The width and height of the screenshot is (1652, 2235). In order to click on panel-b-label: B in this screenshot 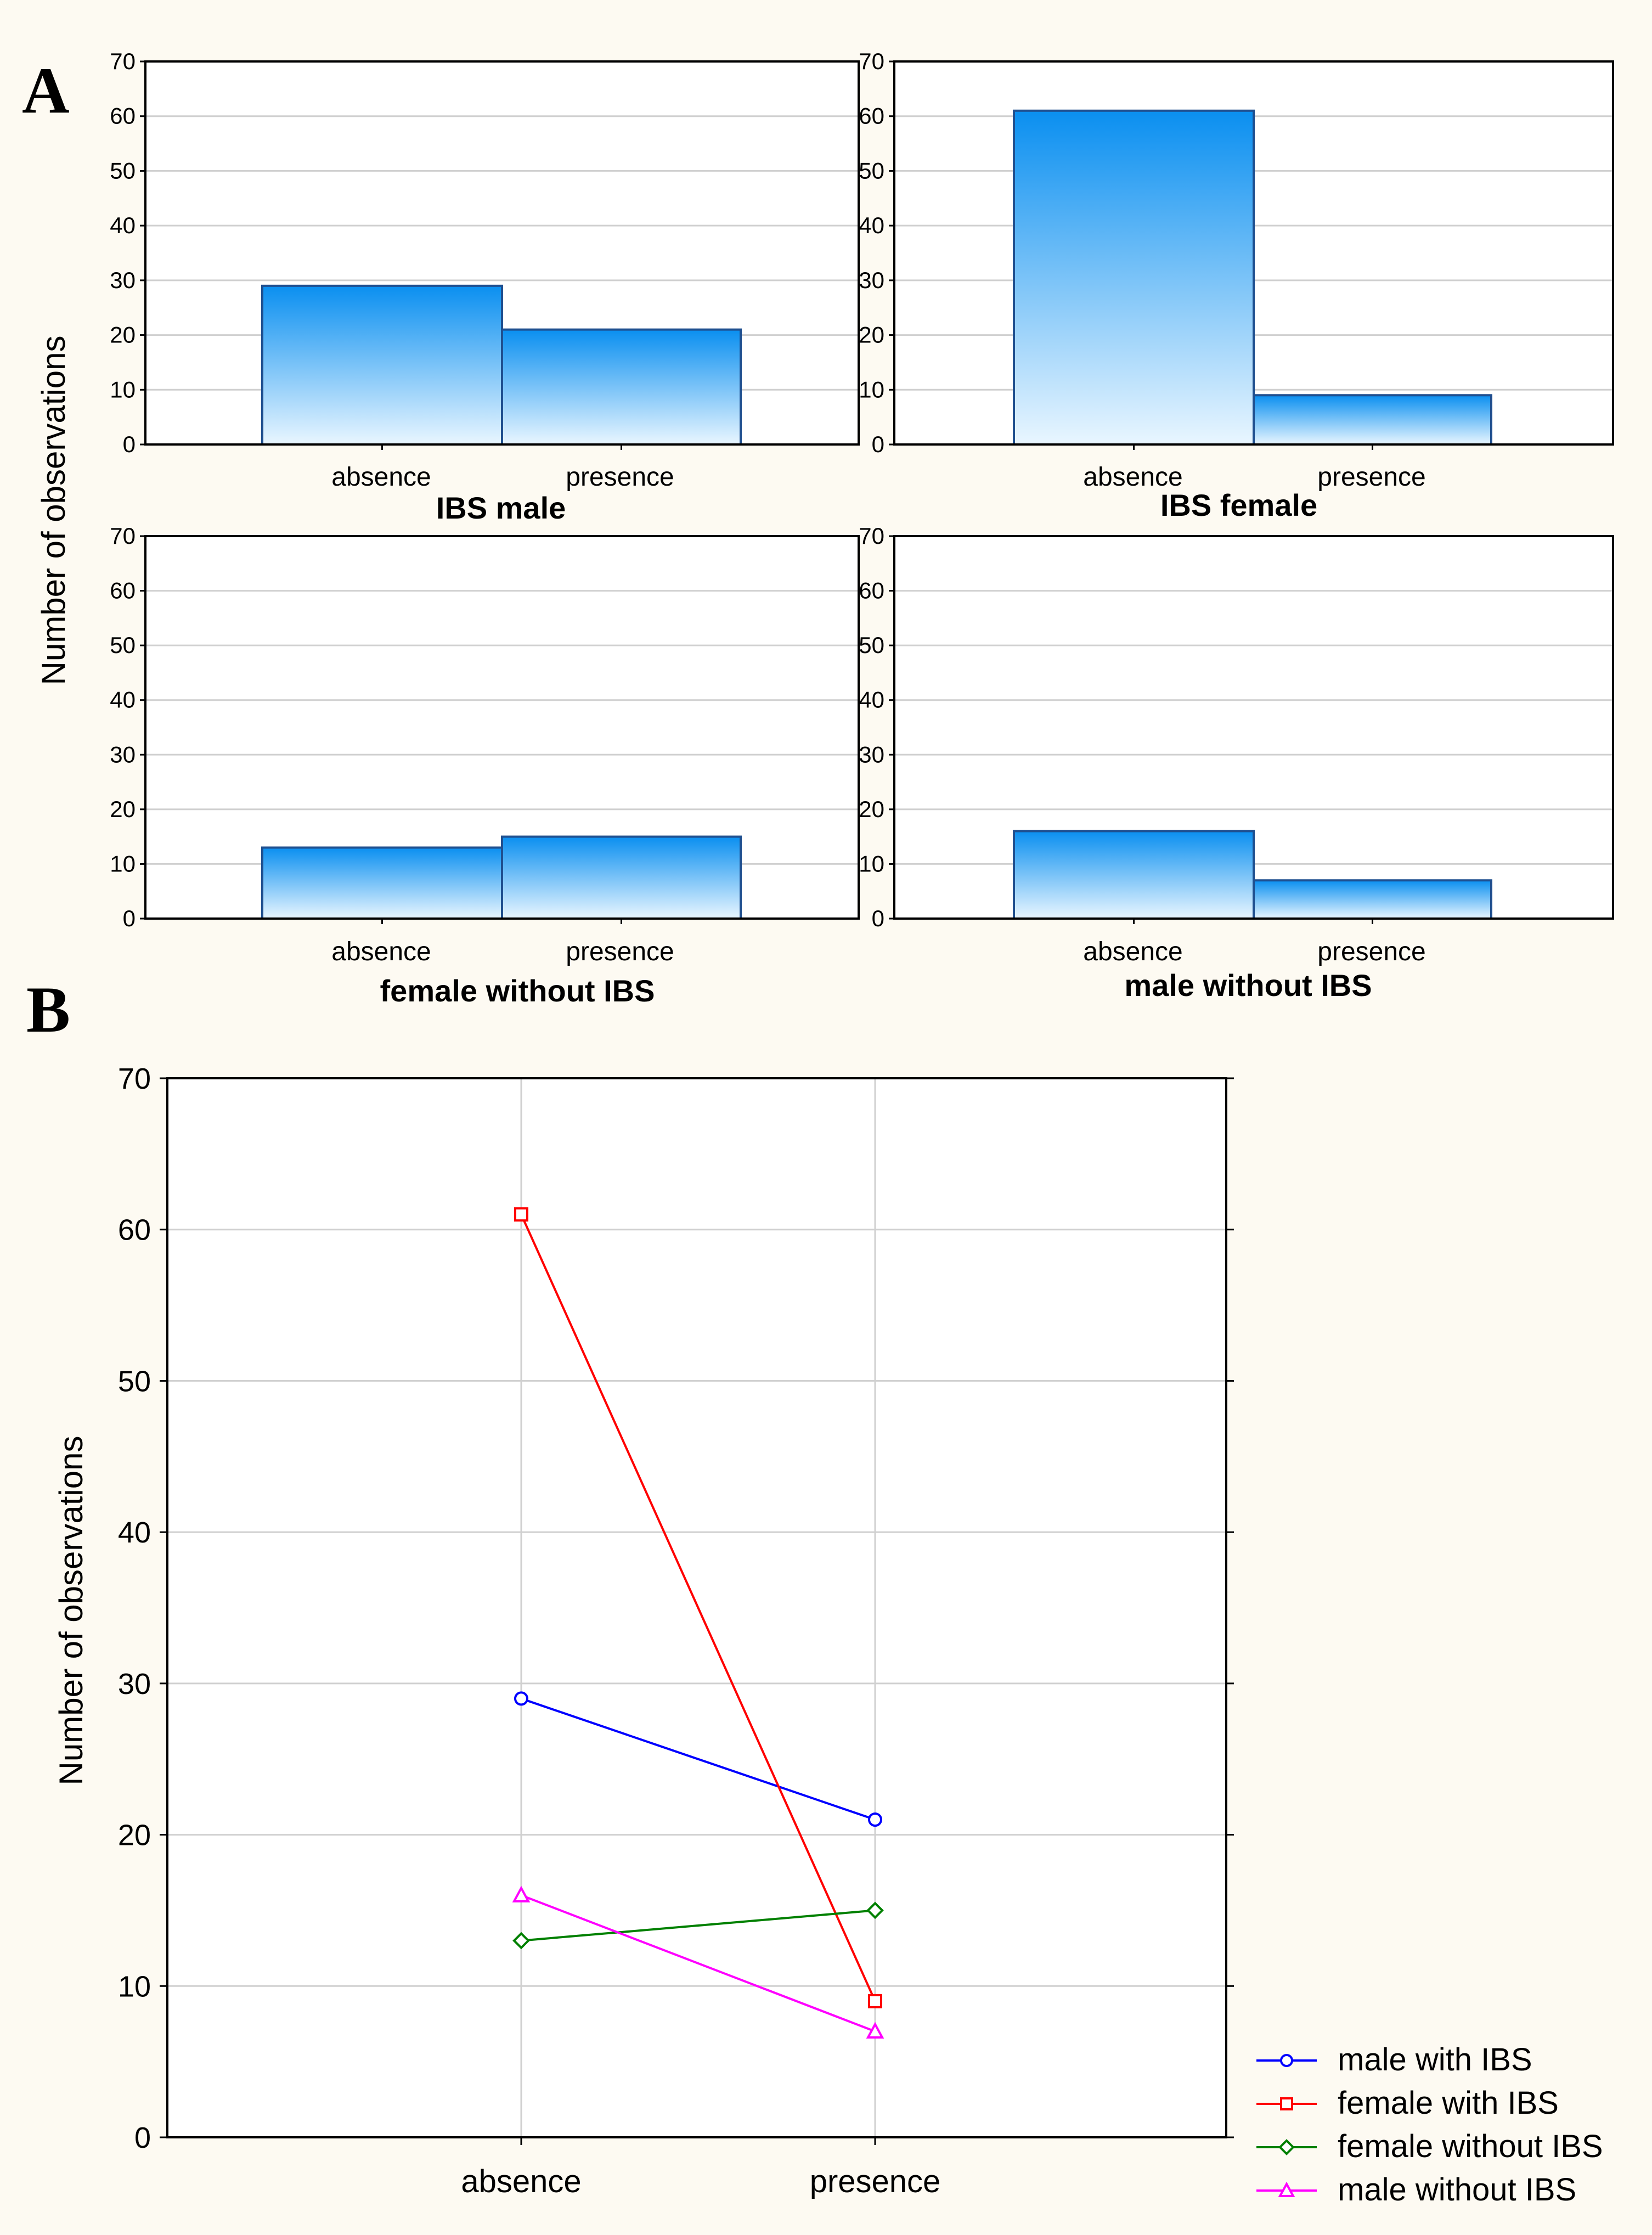, I will do `click(48, 1009)`.